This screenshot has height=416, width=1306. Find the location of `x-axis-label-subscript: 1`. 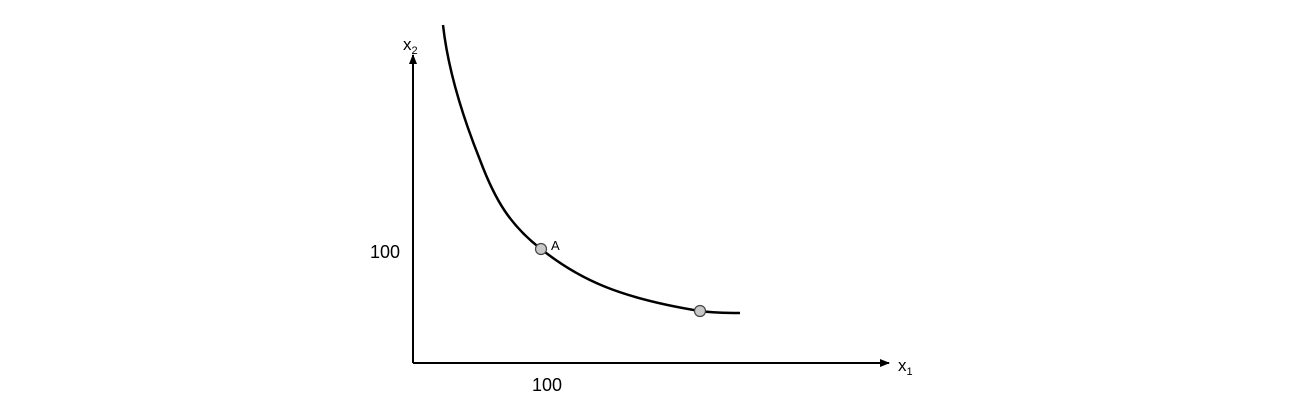

x-axis-label-subscript: 1 is located at coordinates (910, 372).